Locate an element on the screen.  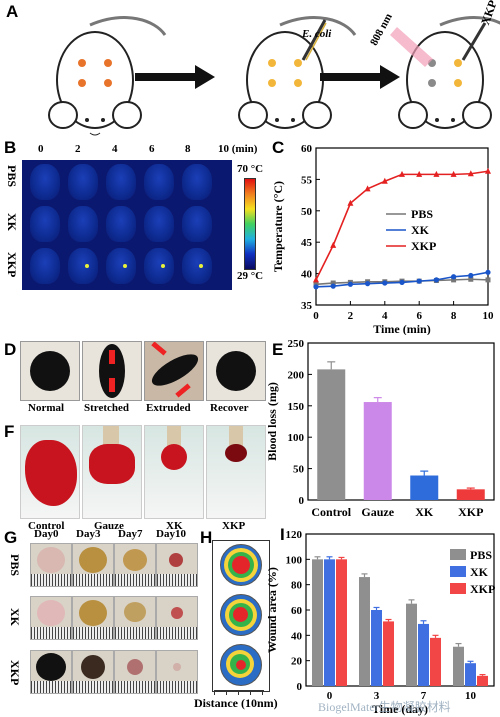
panel-label-h: H is located at coordinates (206, 537).